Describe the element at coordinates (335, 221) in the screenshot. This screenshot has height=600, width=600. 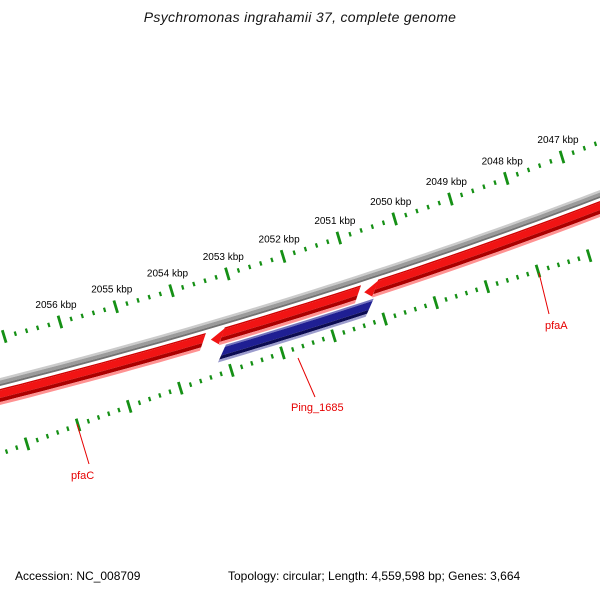
I see `ruler-tick-label: 2051 kbp` at that location.